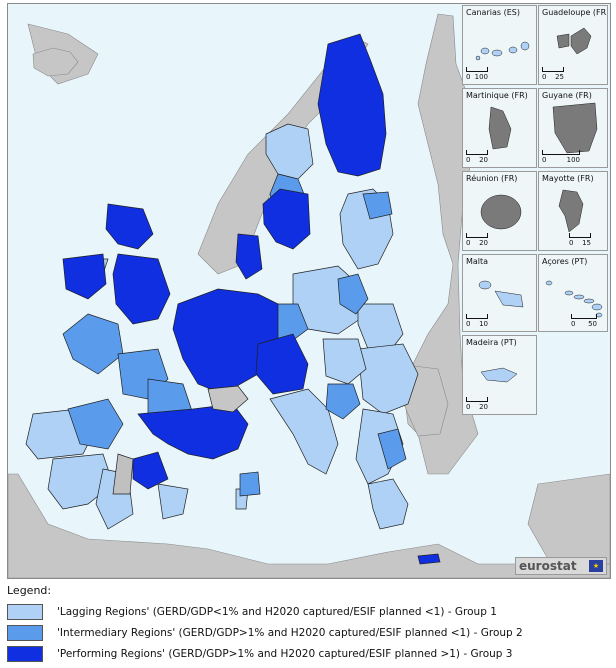 The width and height of the screenshot is (616, 668). Describe the element at coordinates (575, 12) in the screenshot. I see `inset-title: Guadeloupe (FR)` at that location.